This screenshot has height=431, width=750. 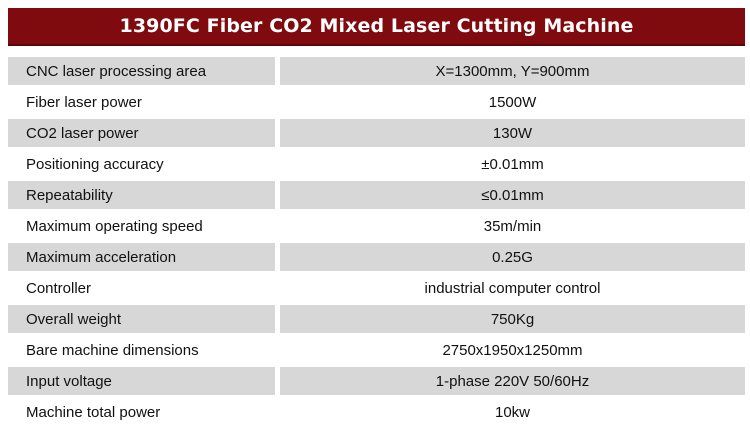 What do you see at coordinates (512, 381) in the screenshot?
I see `spec-value: 1-phase 220V 50/60Hz` at bounding box center [512, 381].